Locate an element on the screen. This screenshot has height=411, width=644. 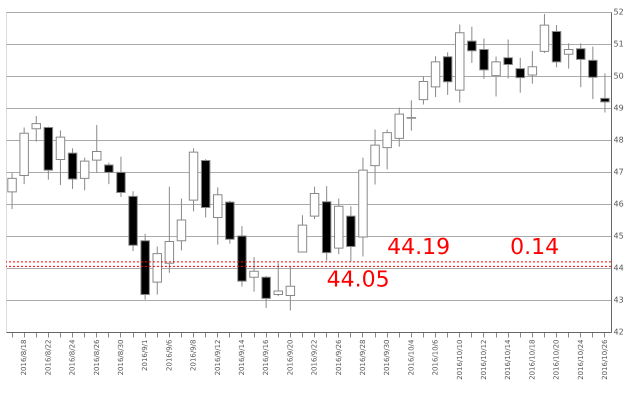
y-tick-label: 51 is located at coordinates (619, 44).